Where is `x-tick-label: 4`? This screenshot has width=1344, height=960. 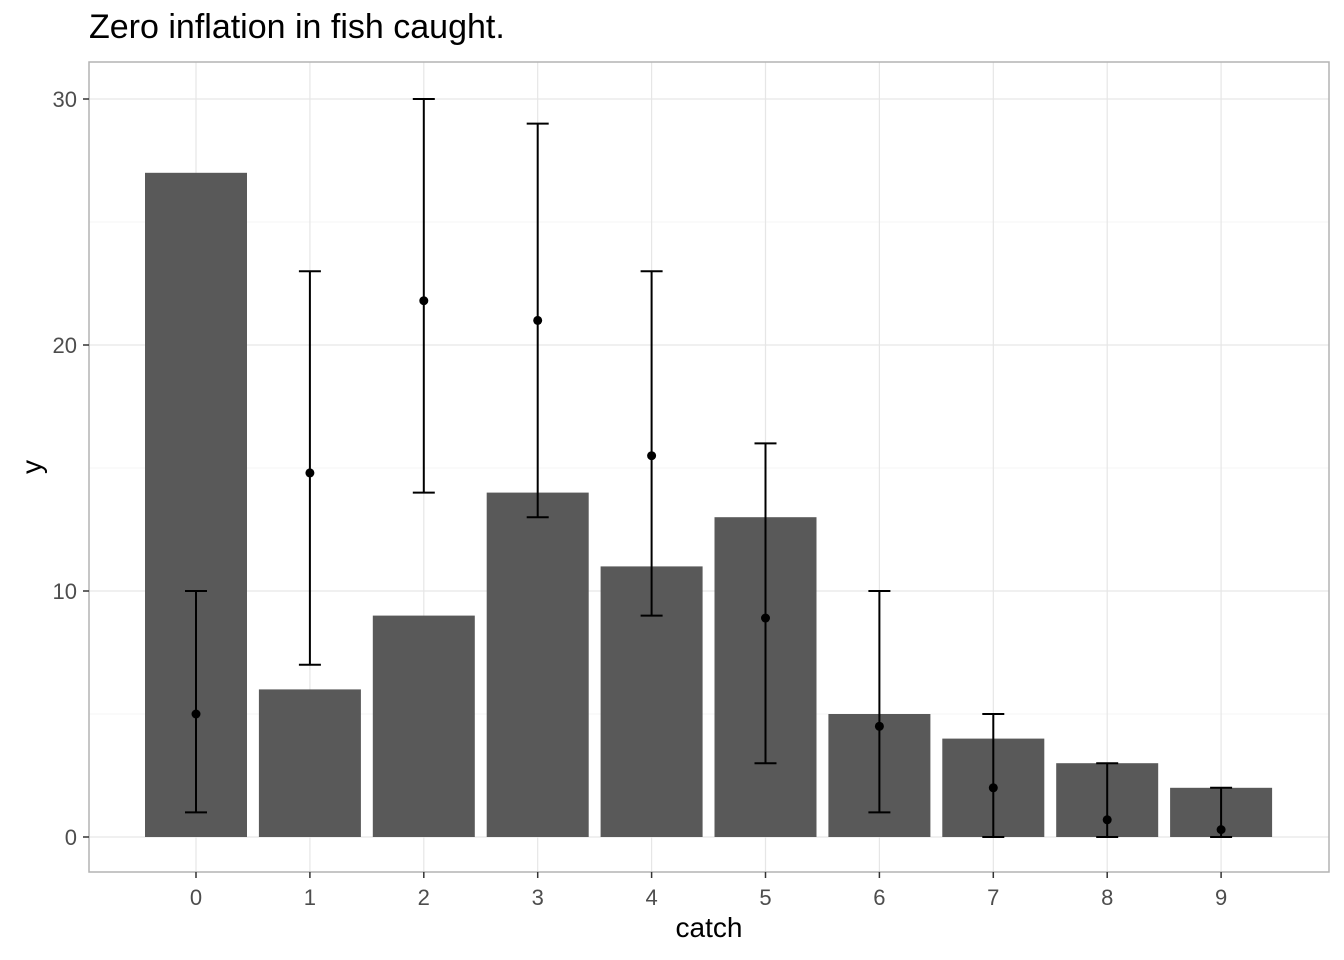 x-tick-label: 4 is located at coordinates (651, 897).